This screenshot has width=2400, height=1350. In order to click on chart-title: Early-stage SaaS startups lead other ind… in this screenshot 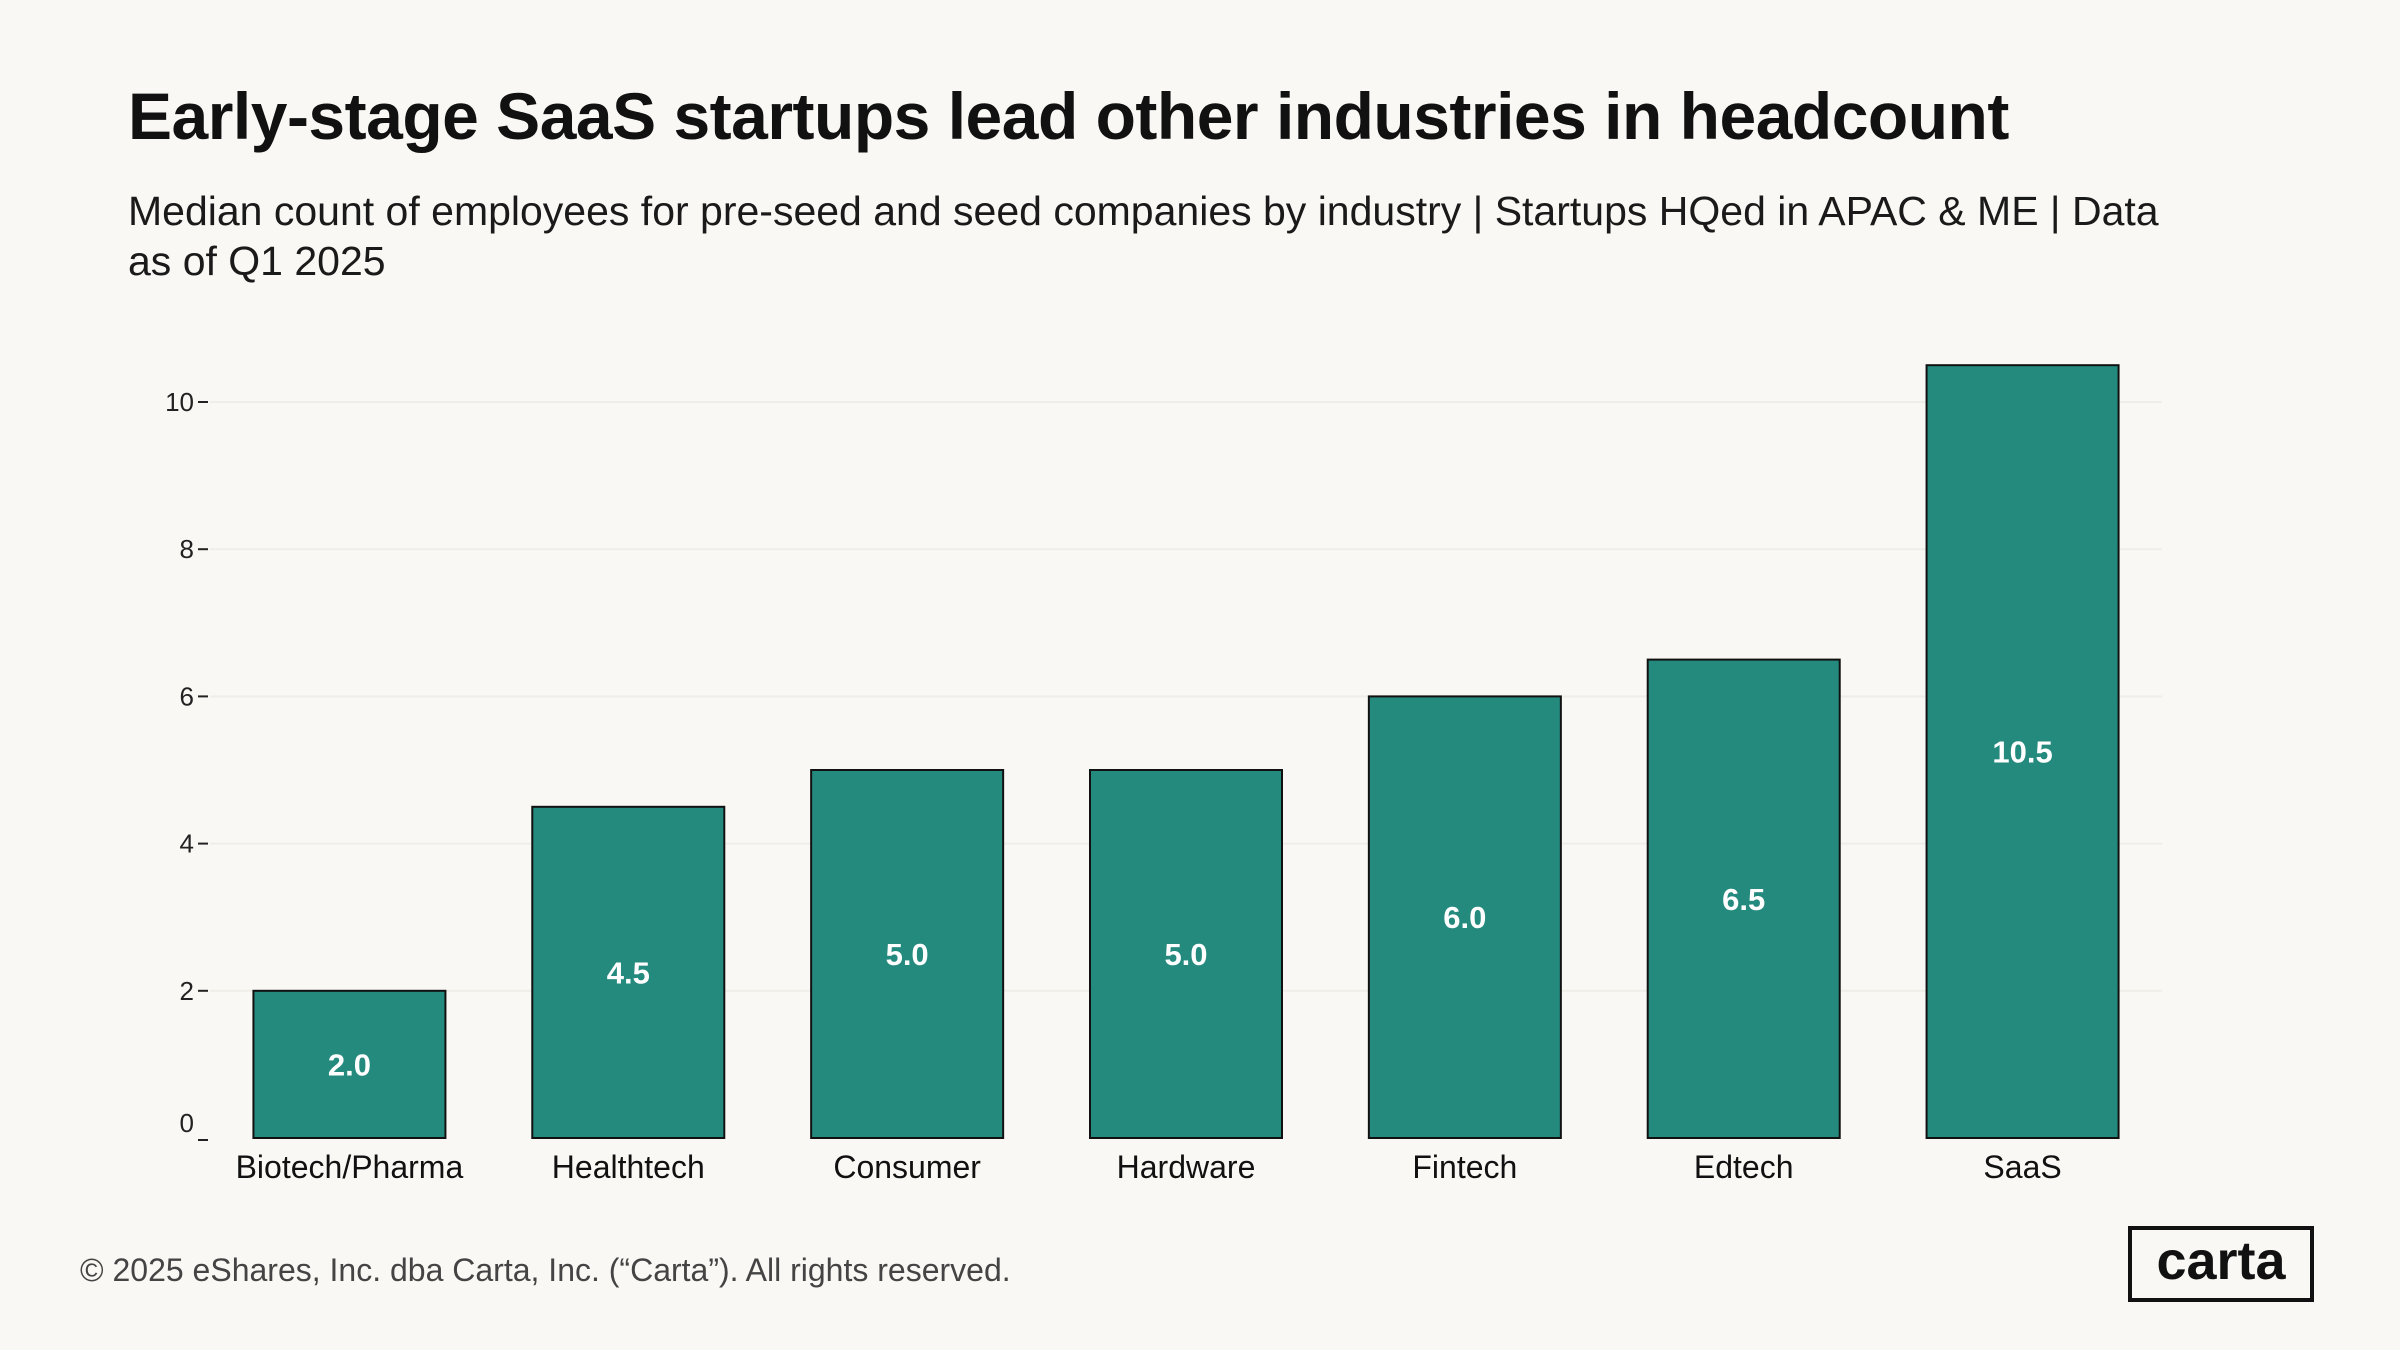, I will do `click(1068, 116)`.